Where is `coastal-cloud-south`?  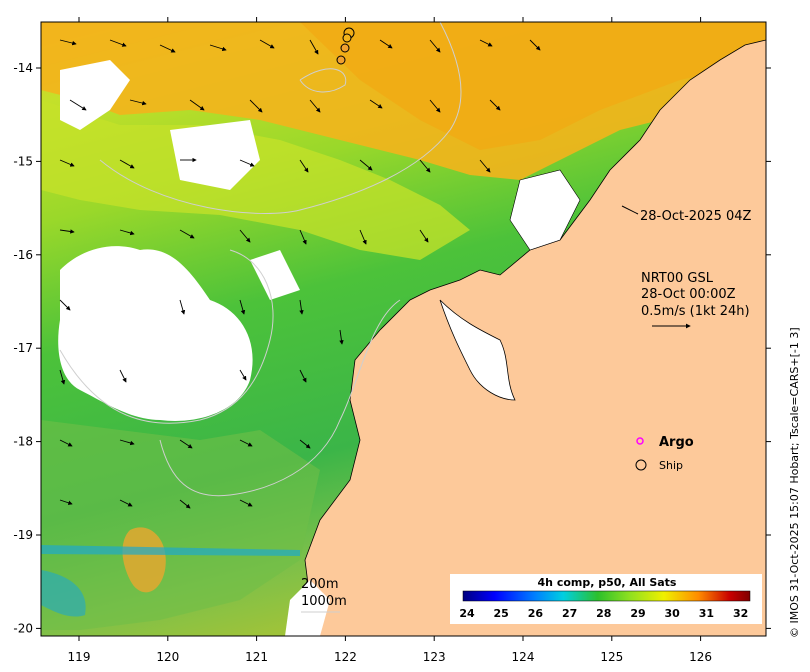
coastal-cloud-south is located at coordinates (307, 608).